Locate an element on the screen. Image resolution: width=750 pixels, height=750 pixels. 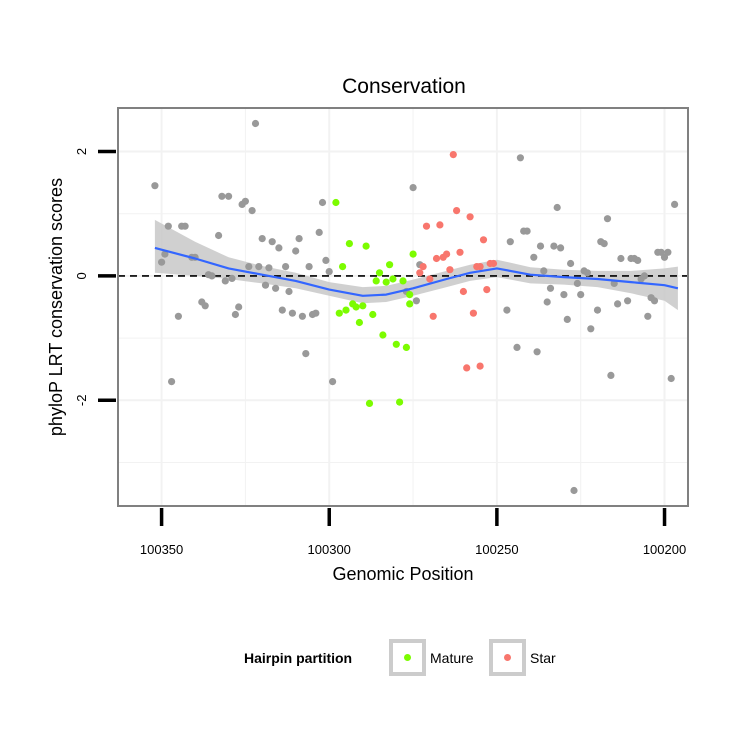
legend-label-mature: Mature is located at coordinates (452, 658).